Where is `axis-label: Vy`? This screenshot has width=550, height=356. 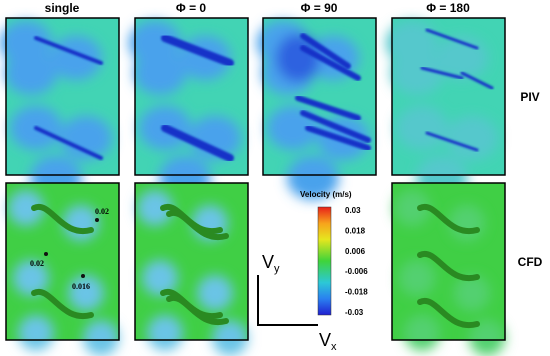
axis-label: Vy is located at coordinates (271, 263).